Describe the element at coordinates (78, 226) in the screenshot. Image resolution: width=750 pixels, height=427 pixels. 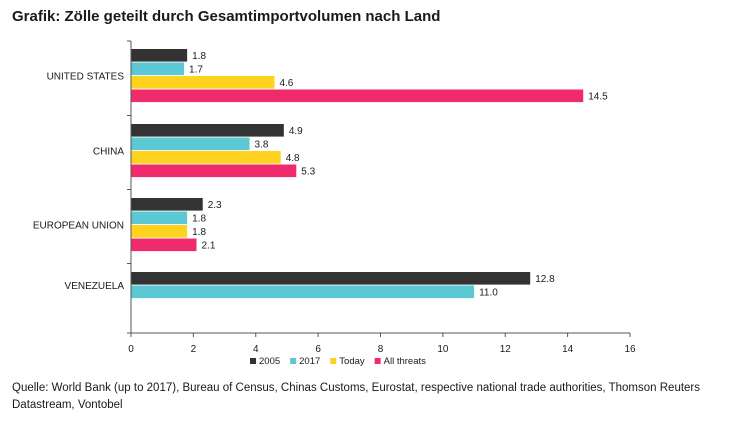
I see `category-label: EUROPEAN UNION` at that location.